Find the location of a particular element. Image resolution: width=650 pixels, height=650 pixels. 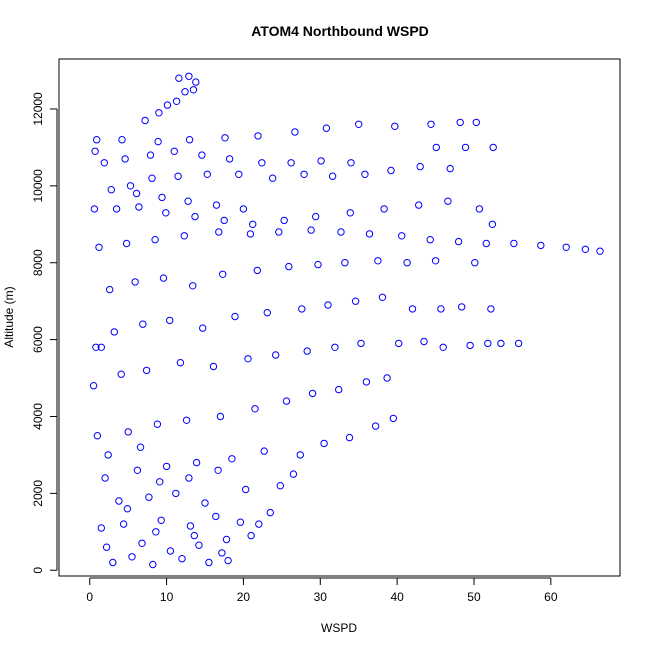

y-tick-label-0: 0 is located at coordinates (38, 570).